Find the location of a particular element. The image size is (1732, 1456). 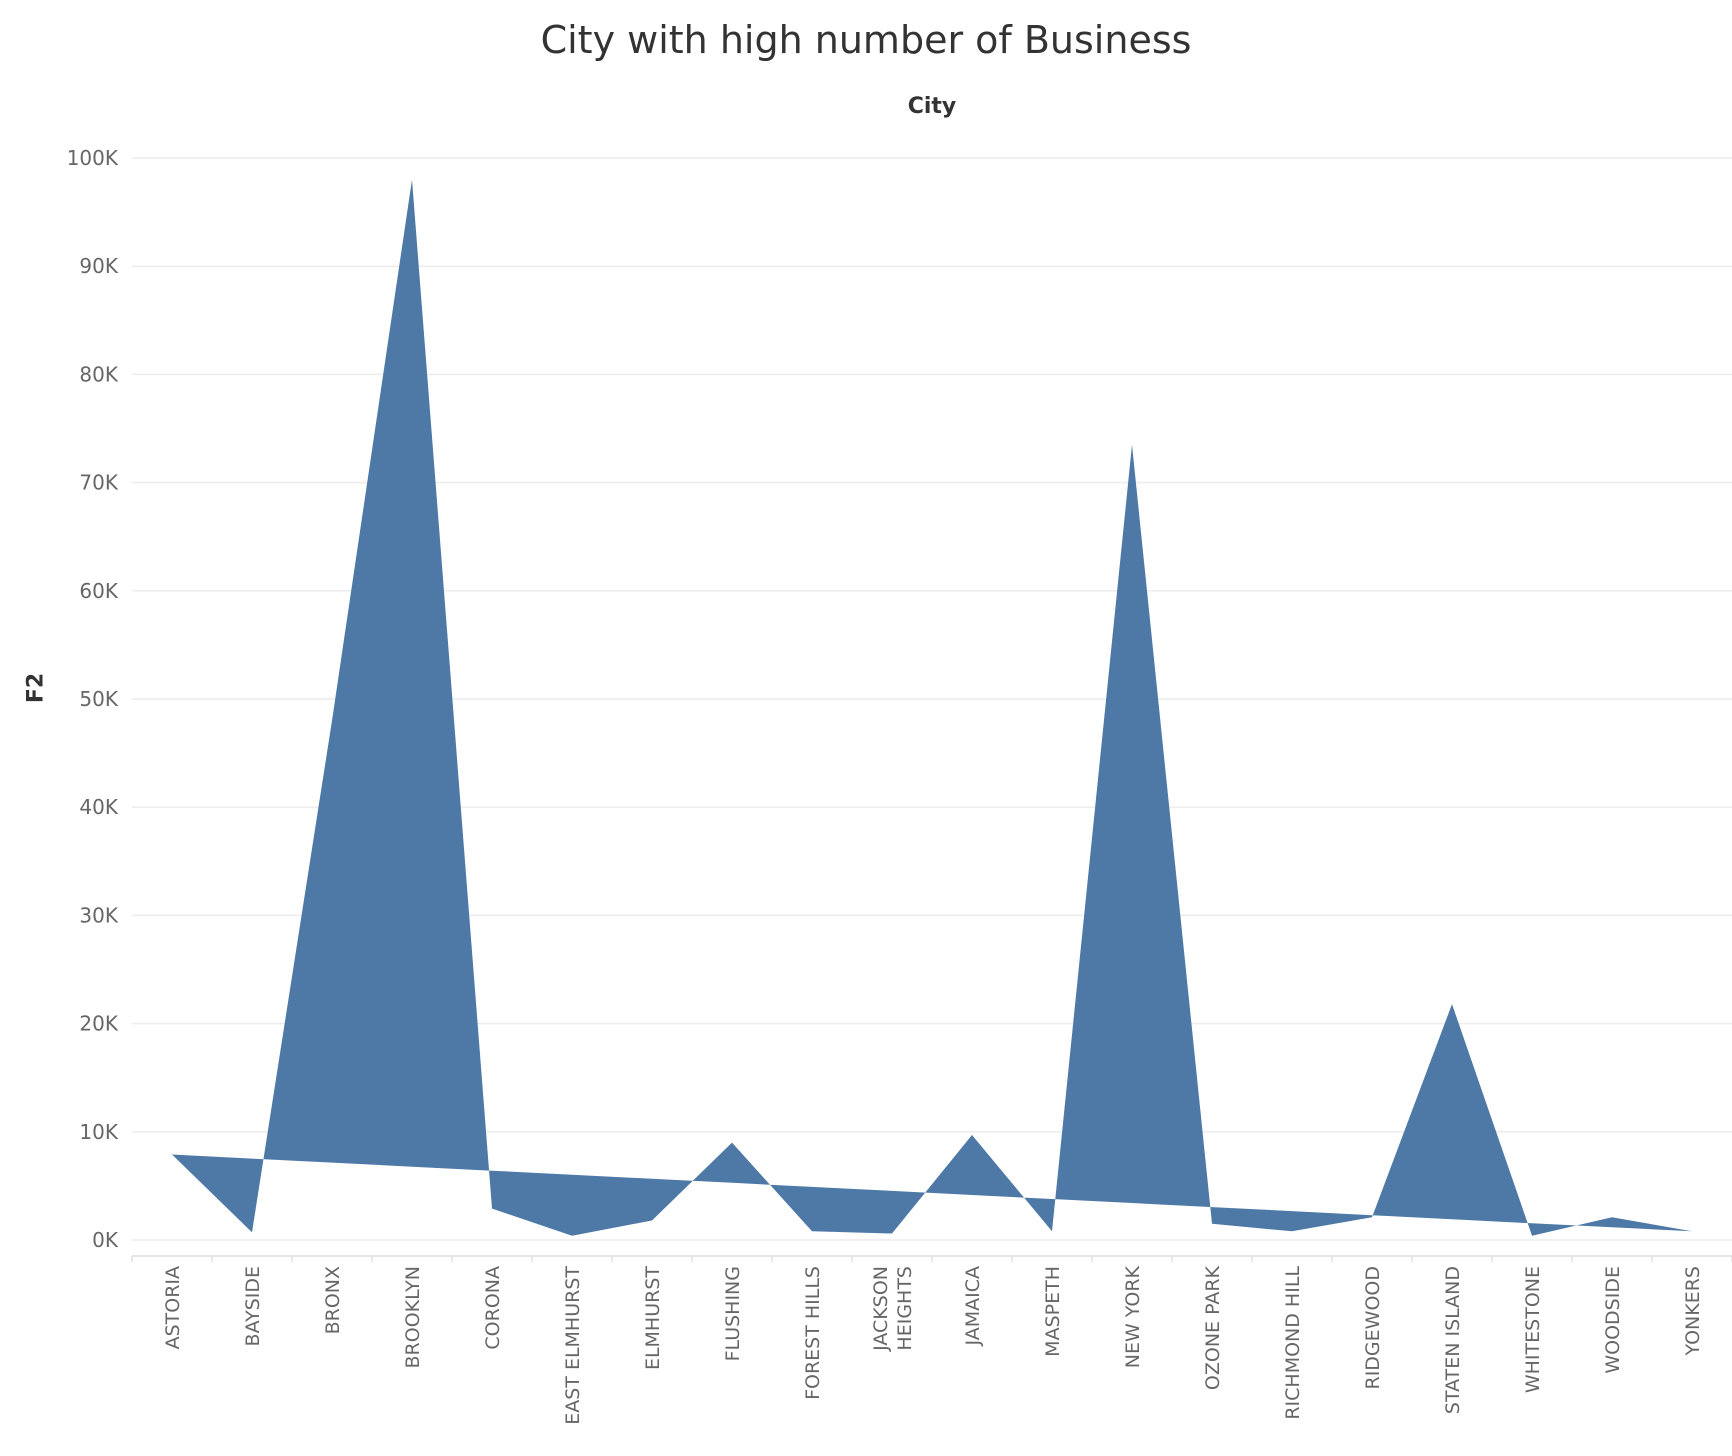

x-category-label: OZONE PARK is located at coordinates (1213, 1327).